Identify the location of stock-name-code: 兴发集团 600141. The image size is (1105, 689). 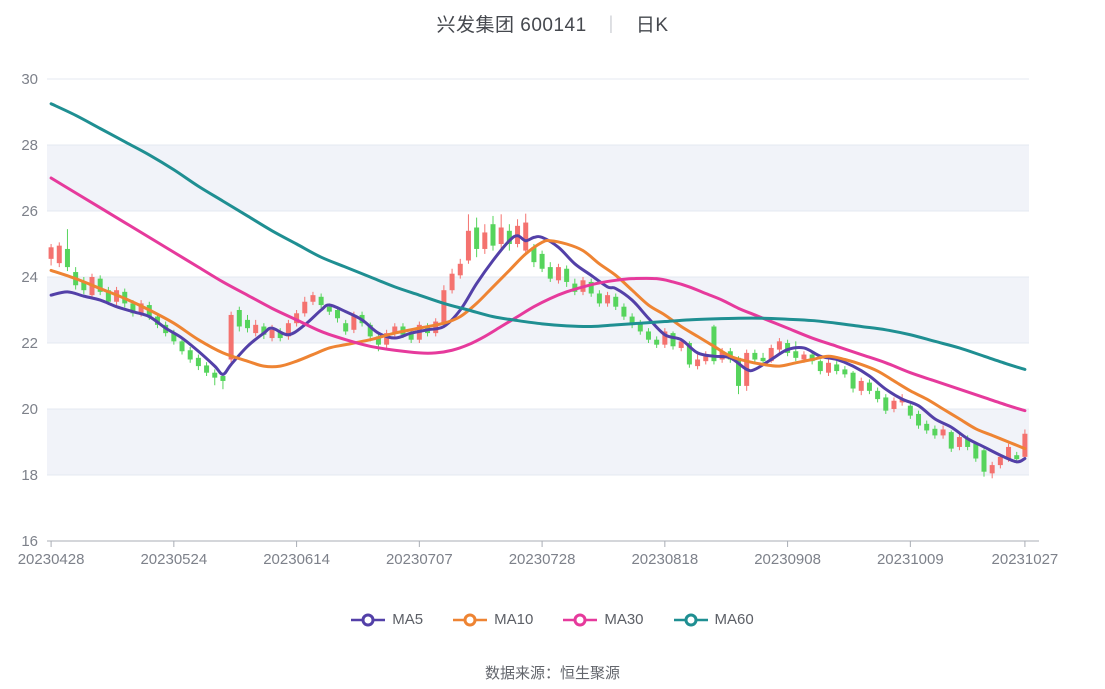
(511, 25).